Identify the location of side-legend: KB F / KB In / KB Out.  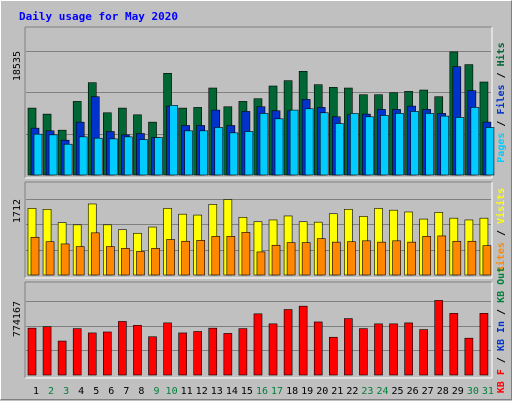
(501, 330).